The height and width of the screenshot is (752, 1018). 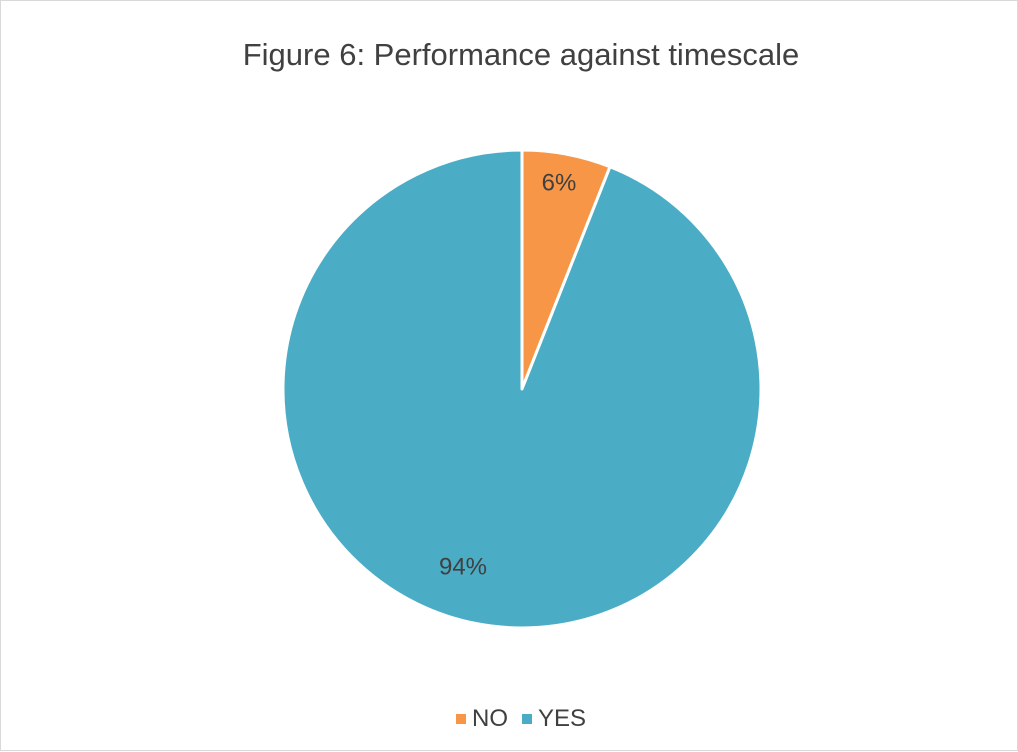 I want to click on chart-title: Figure 6: Performance against timescale, so click(x=521, y=54).